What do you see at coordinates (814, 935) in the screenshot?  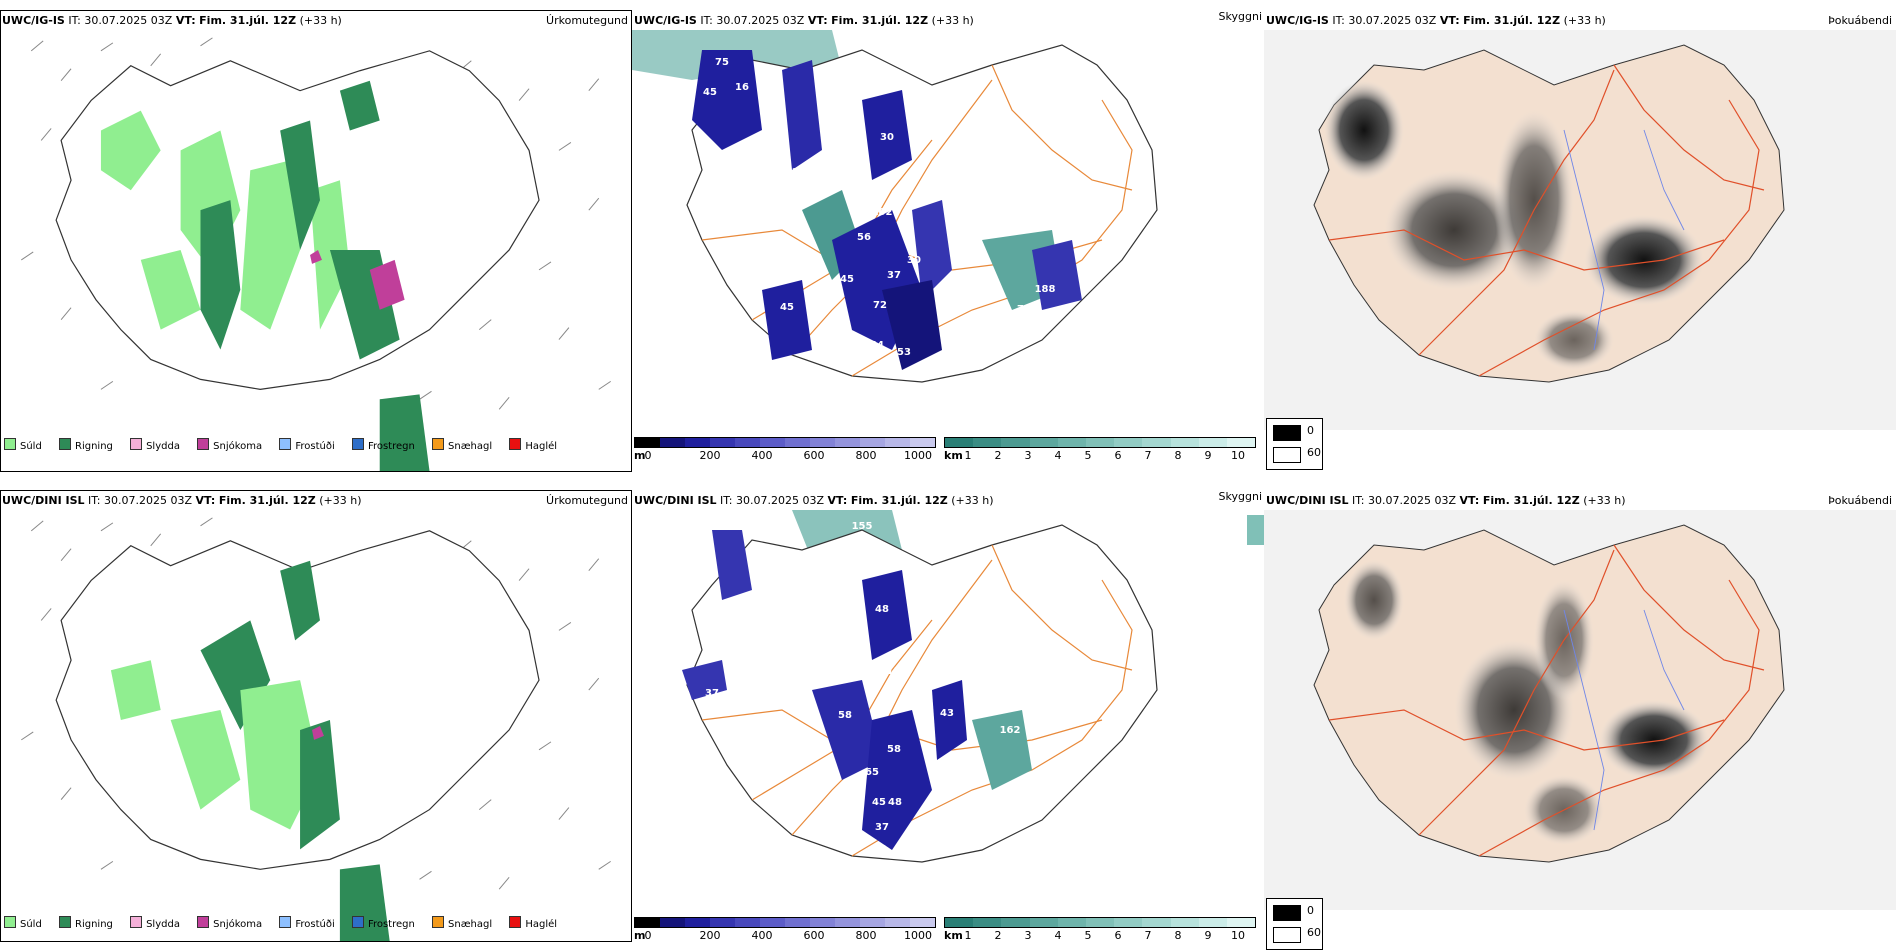 I see `ceiling-tick: 600` at bounding box center [814, 935].